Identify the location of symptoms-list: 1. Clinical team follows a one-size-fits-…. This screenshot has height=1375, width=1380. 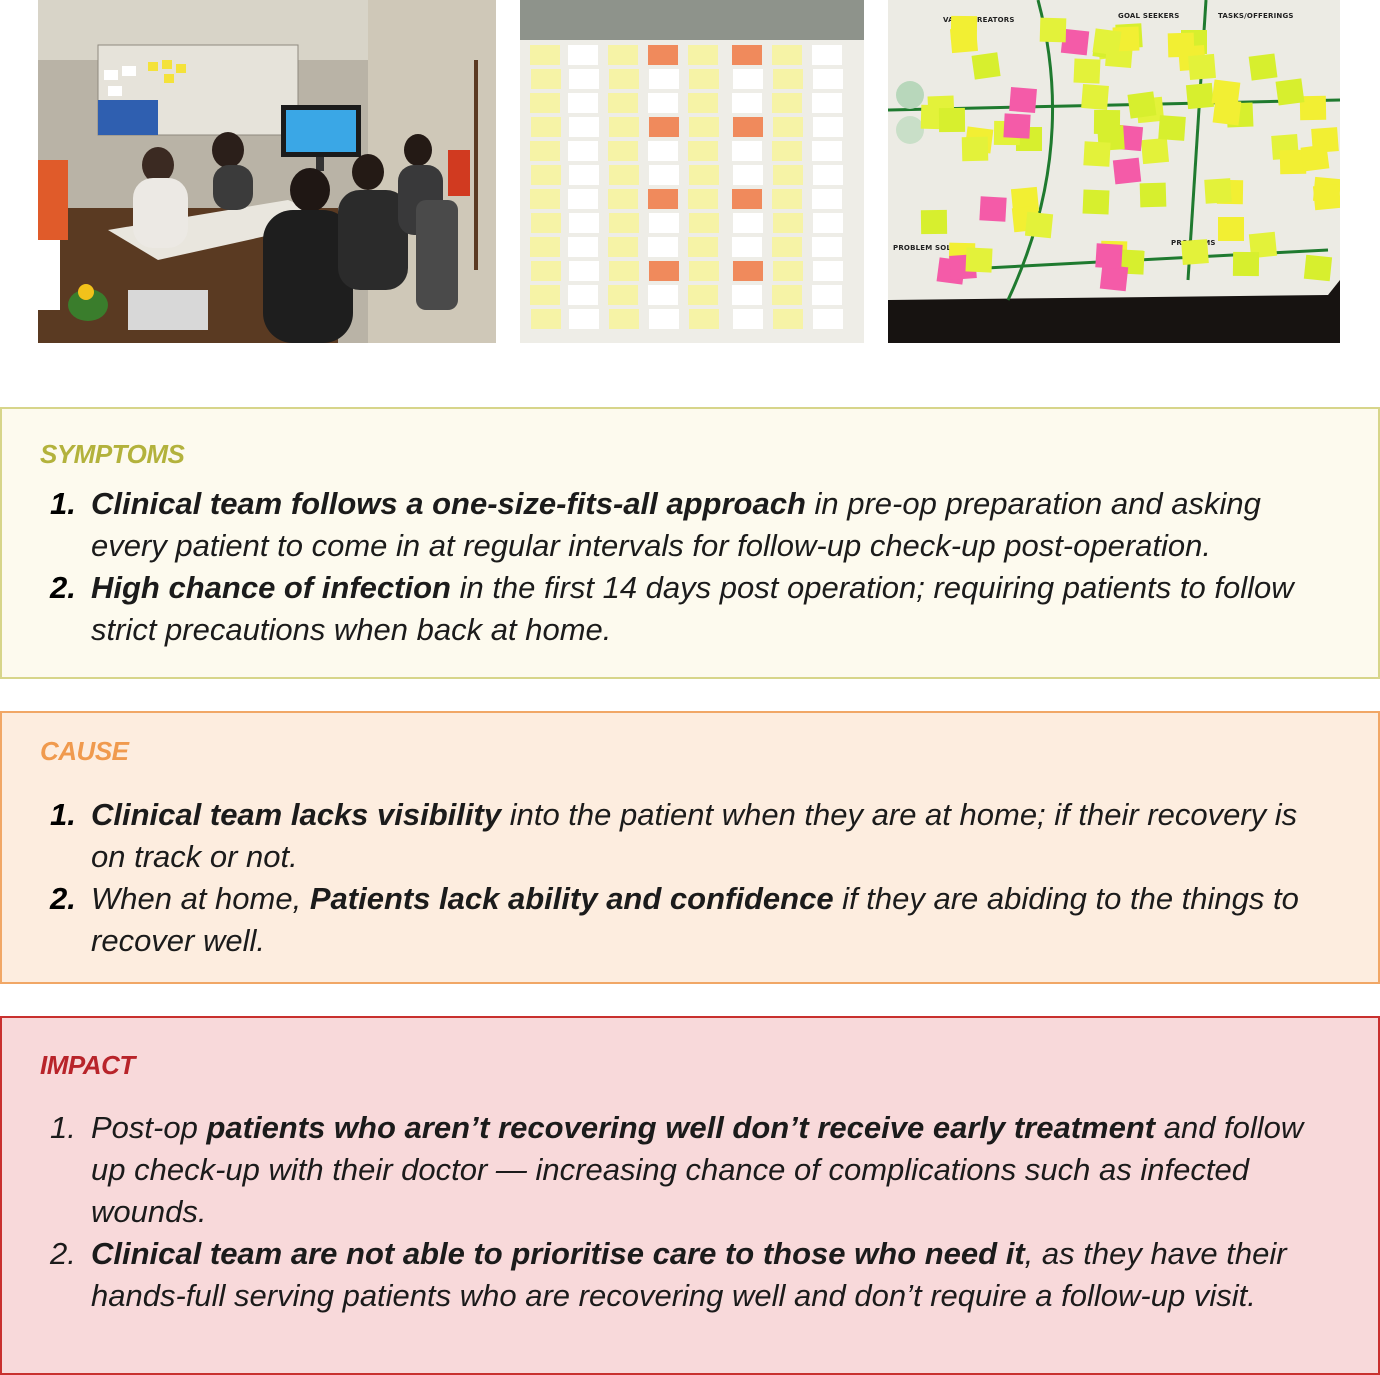
(690, 567).